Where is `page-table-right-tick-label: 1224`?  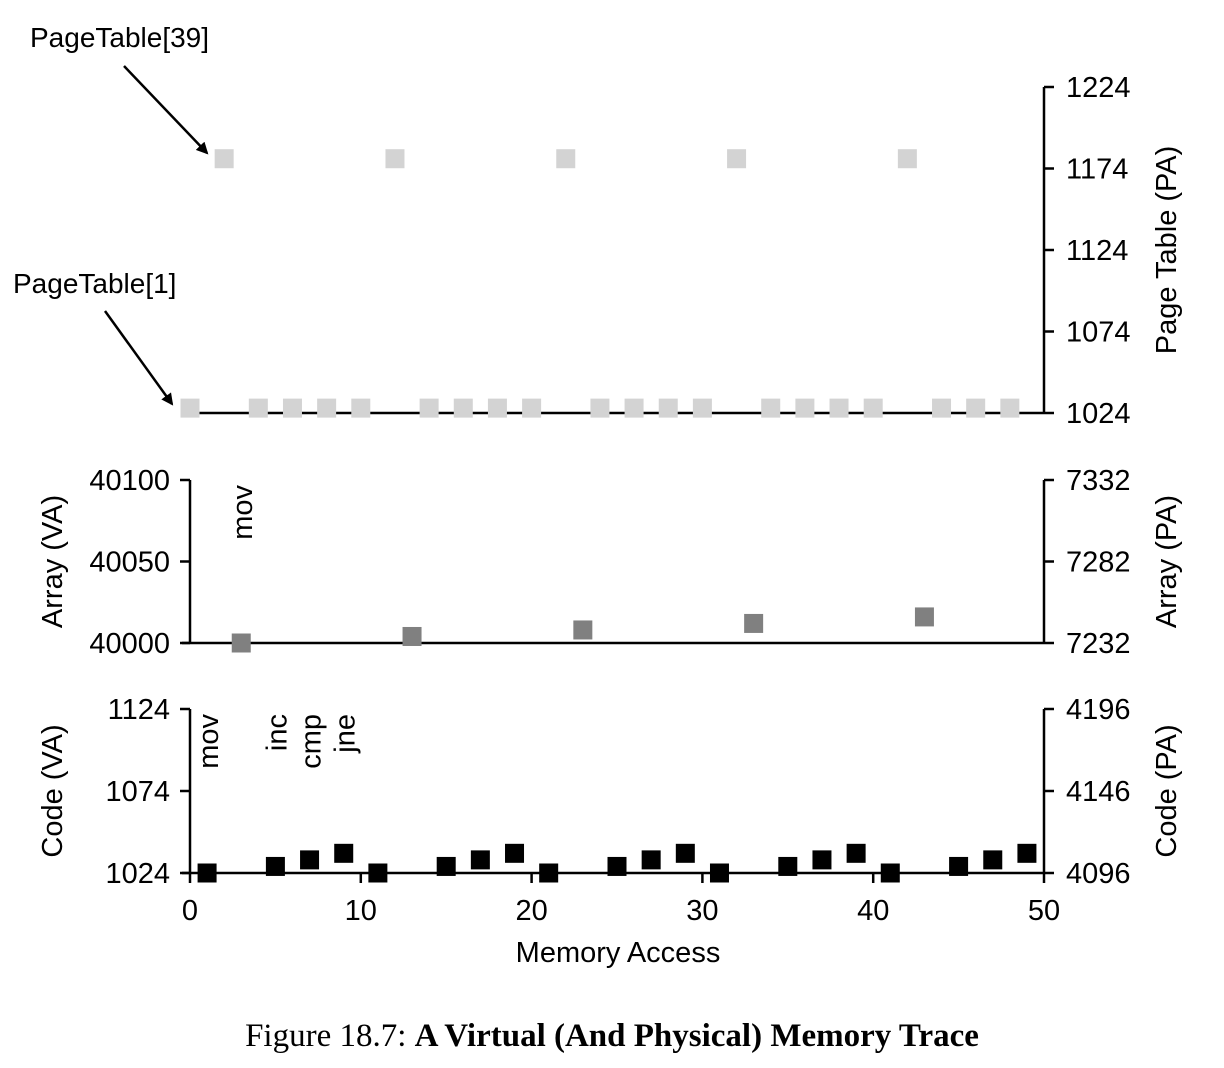
page-table-right-tick-label: 1224 is located at coordinates (1098, 88).